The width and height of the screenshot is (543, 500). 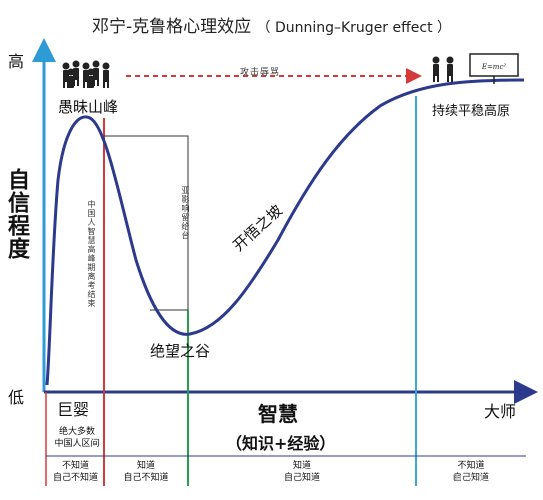 What do you see at coordinates (180, 351) in the screenshot?
I see `valley-label: 绝望之谷` at bounding box center [180, 351].